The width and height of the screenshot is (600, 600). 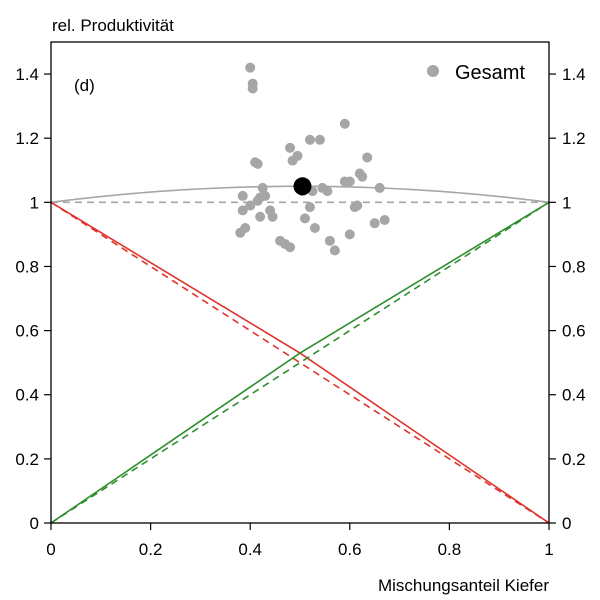 What do you see at coordinates (27, 266) in the screenshot?
I see `y-tick-label-left-4: 0.8` at bounding box center [27, 266].